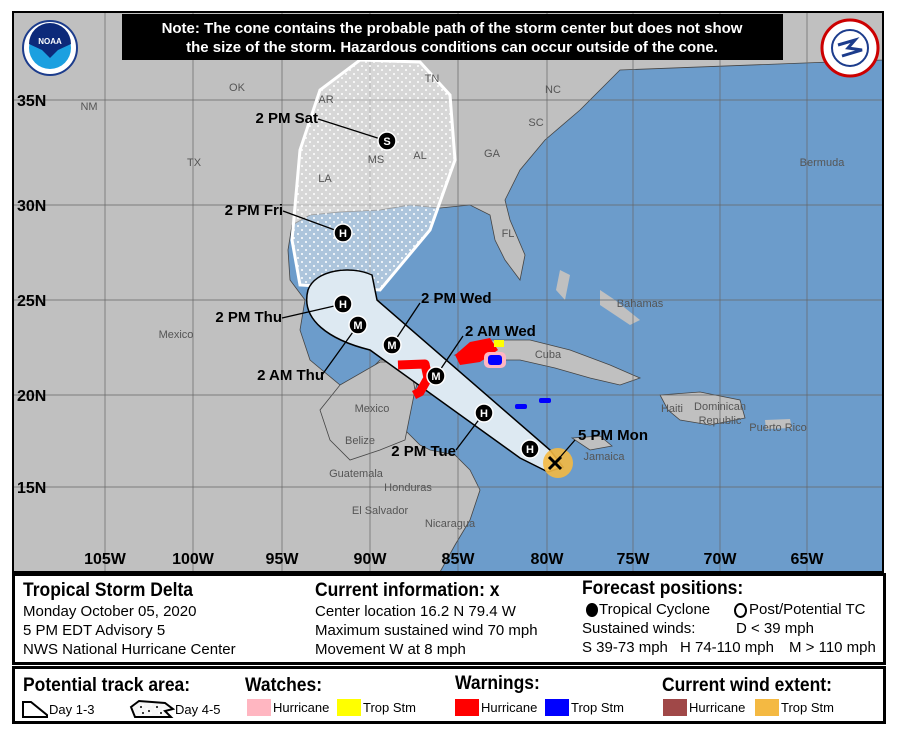 The height and width of the screenshot is (736, 897). What do you see at coordinates (301, 707) in the screenshot?
I see `hurricane-watch-label: Hurricane` at bounding box center [301, 707].